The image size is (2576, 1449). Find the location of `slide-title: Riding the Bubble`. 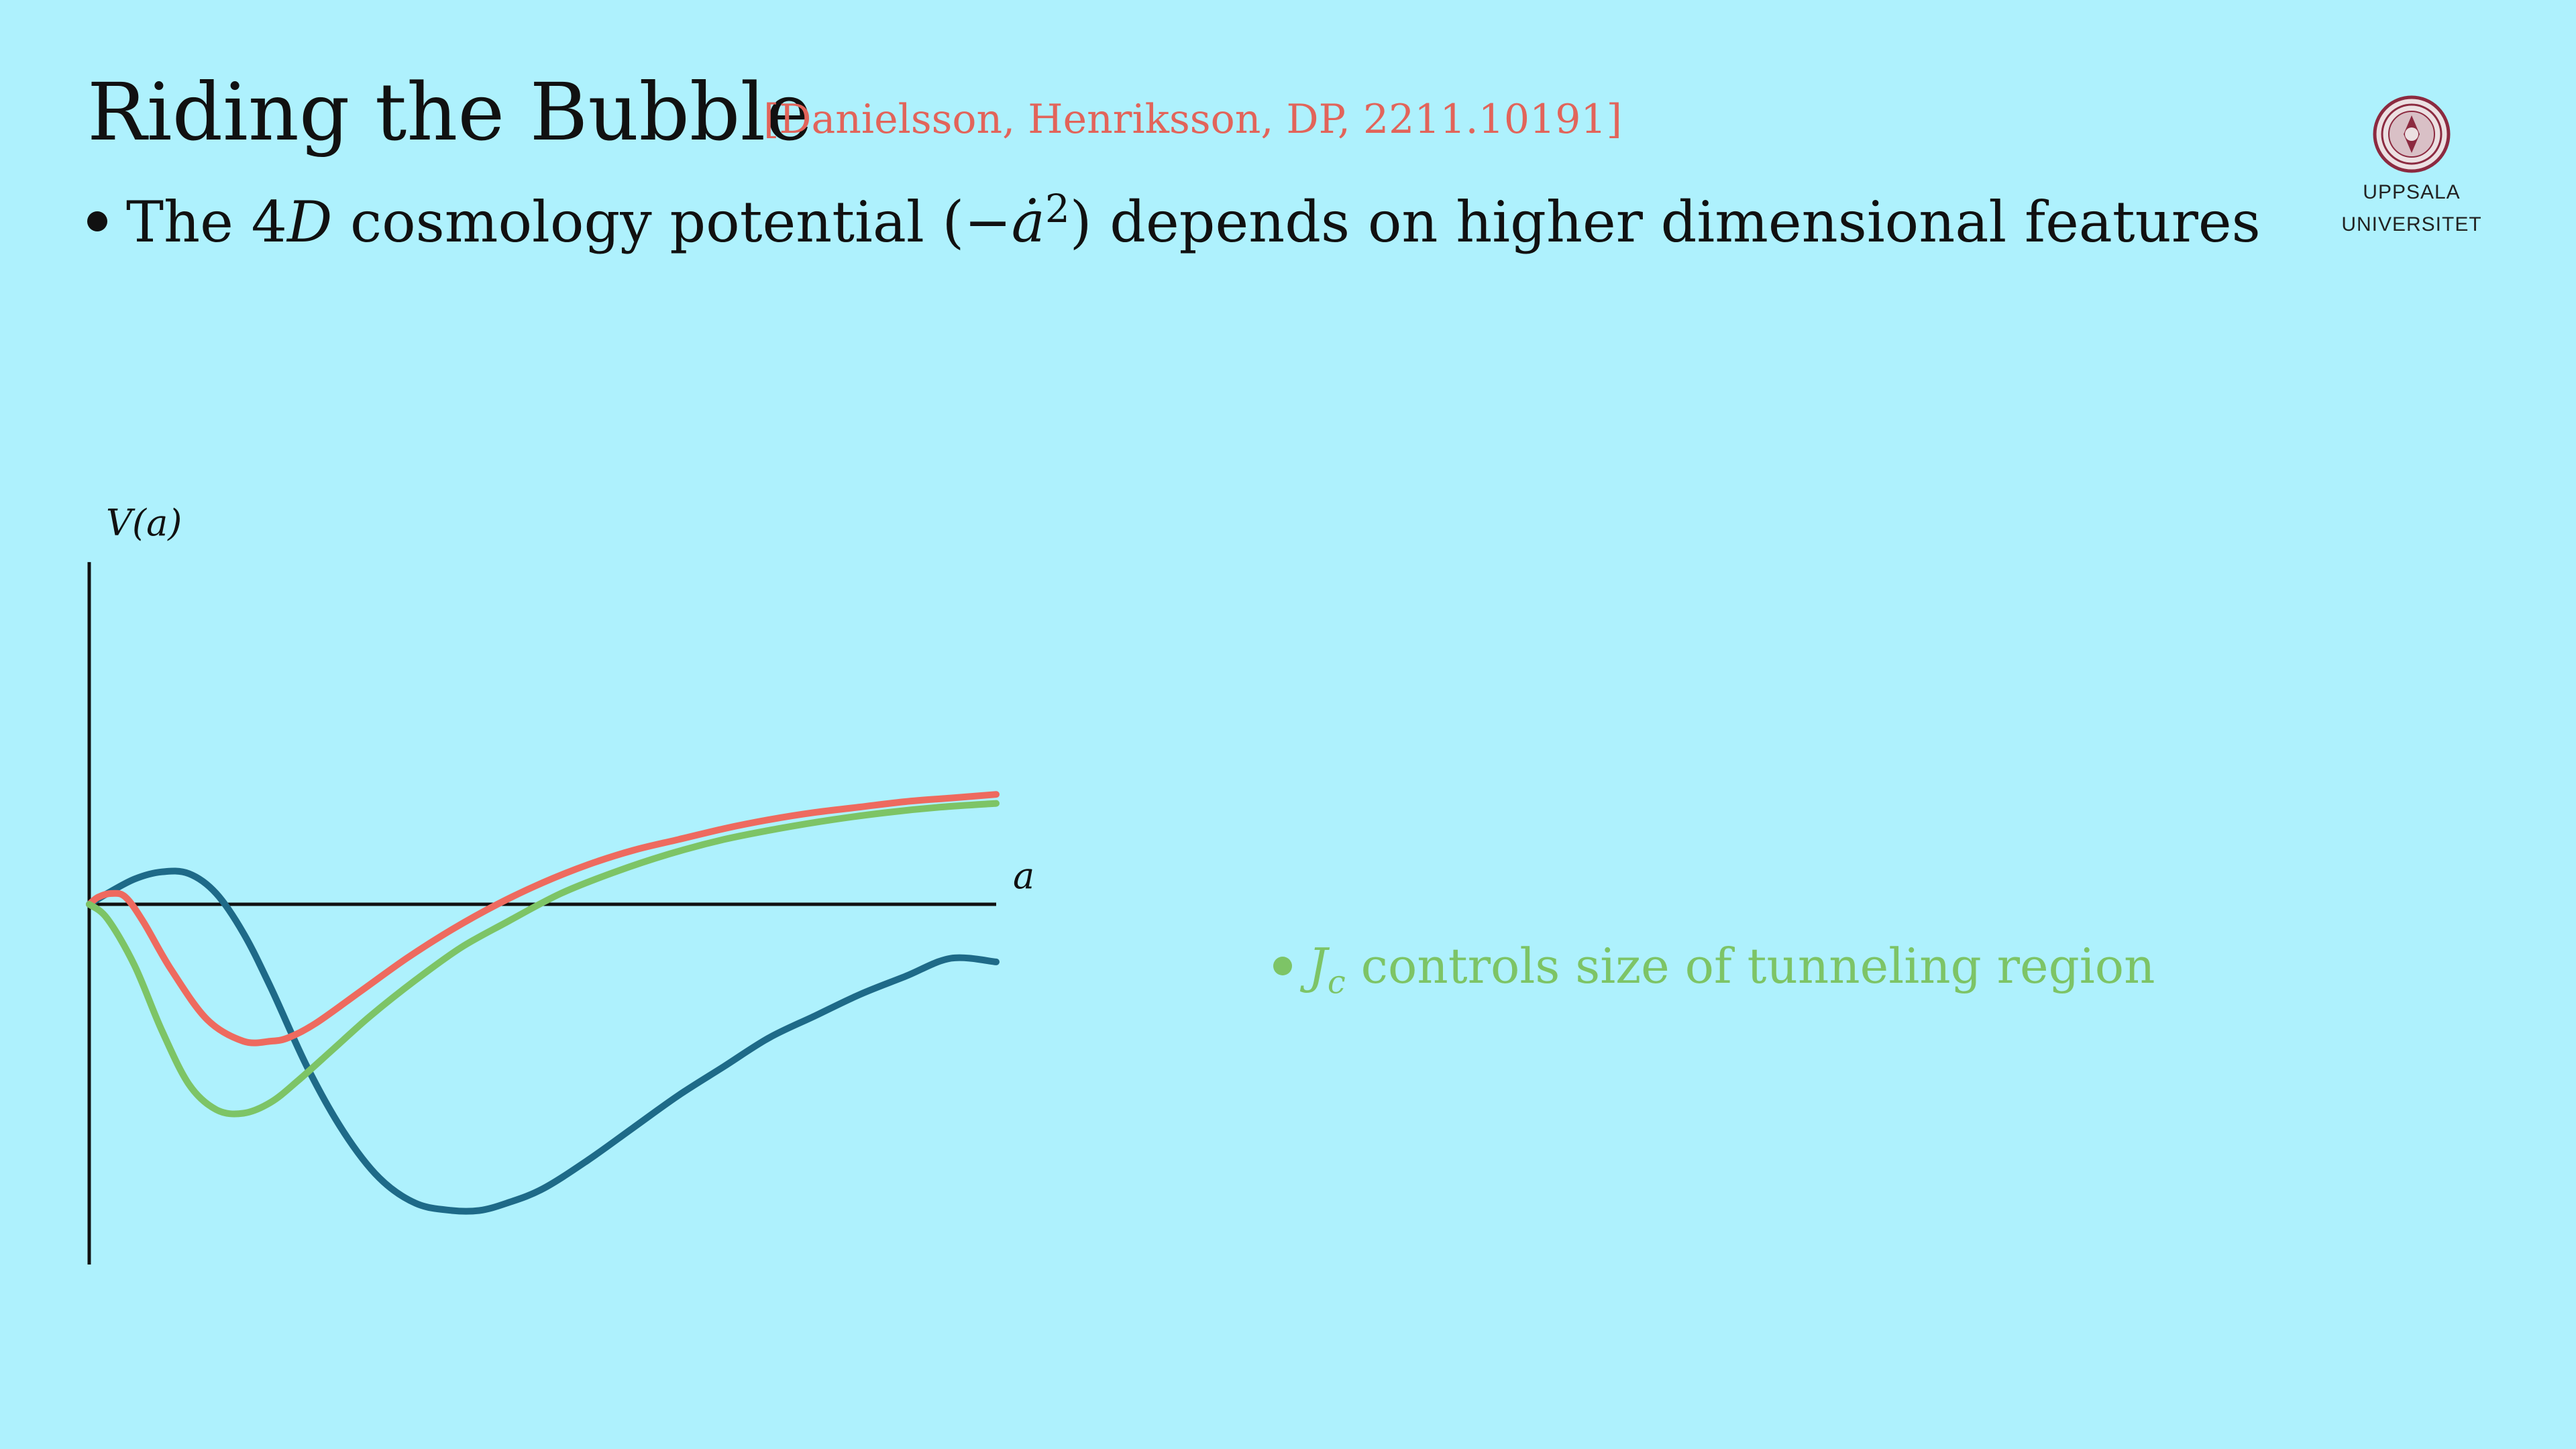

slide-title: Riding the Bubble is located at coordinates (450, 112).